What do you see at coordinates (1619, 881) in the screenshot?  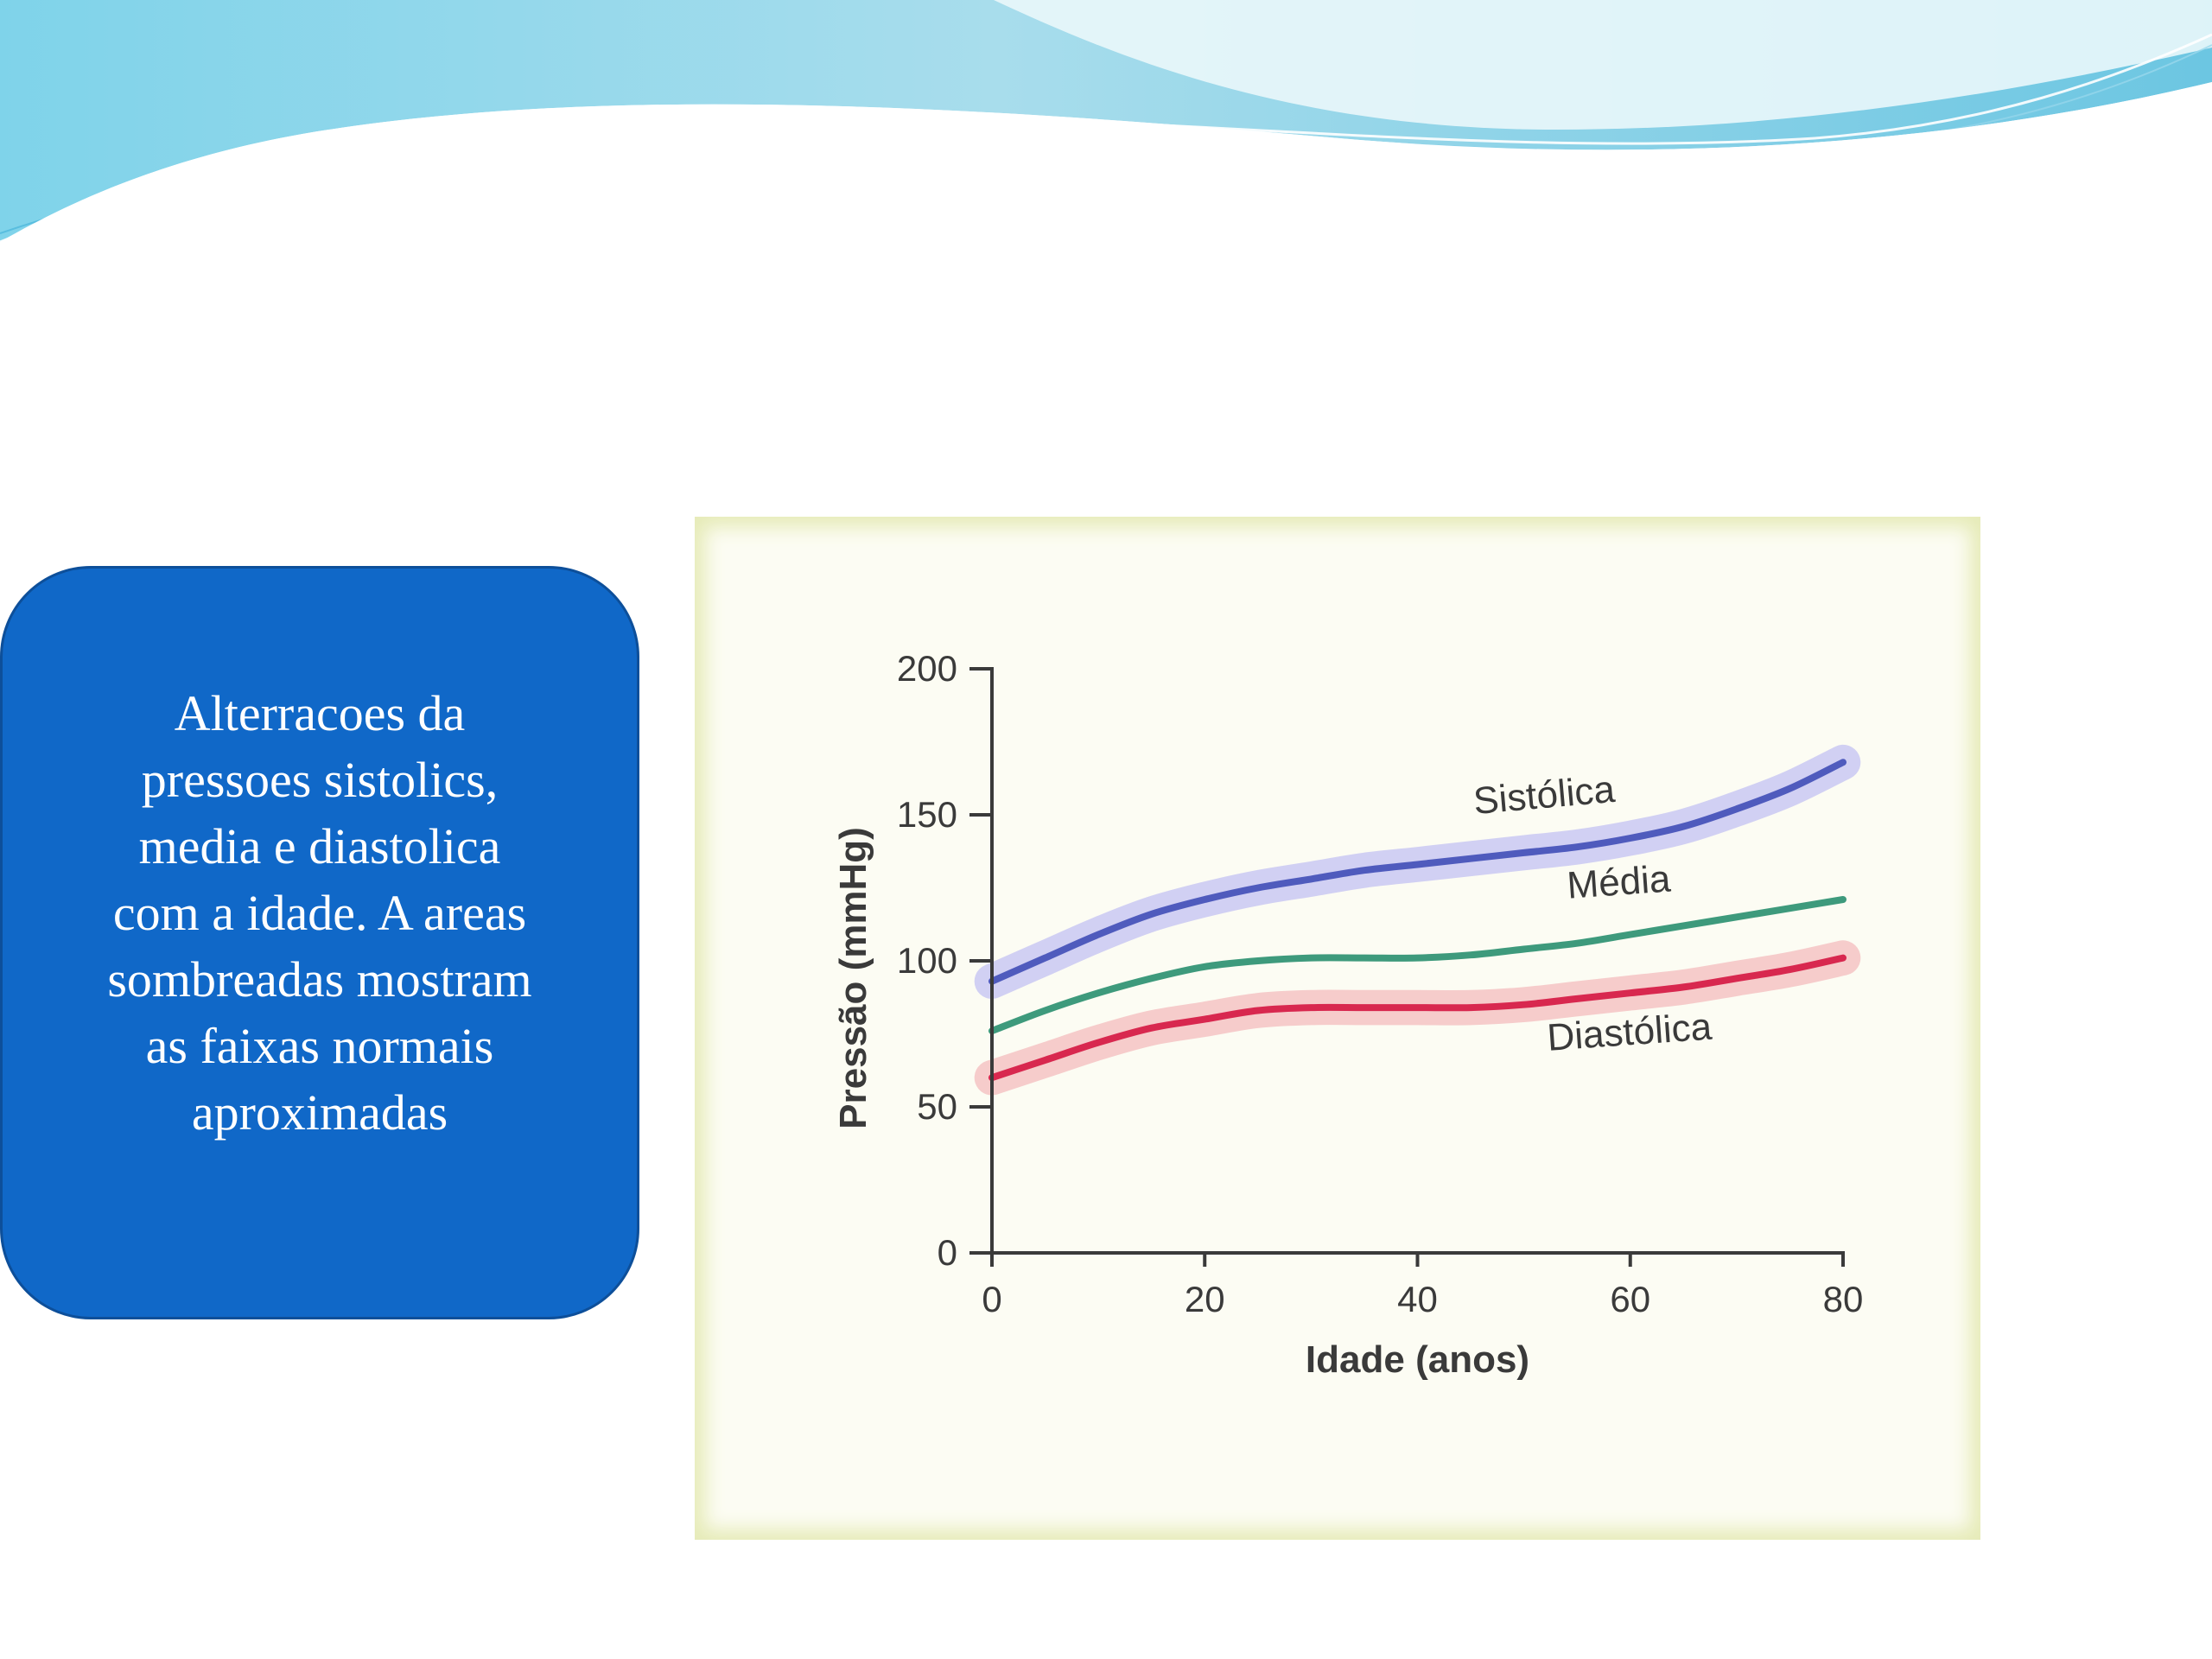 I see `series-label-media: Média` at bounding box center [1619, 881].